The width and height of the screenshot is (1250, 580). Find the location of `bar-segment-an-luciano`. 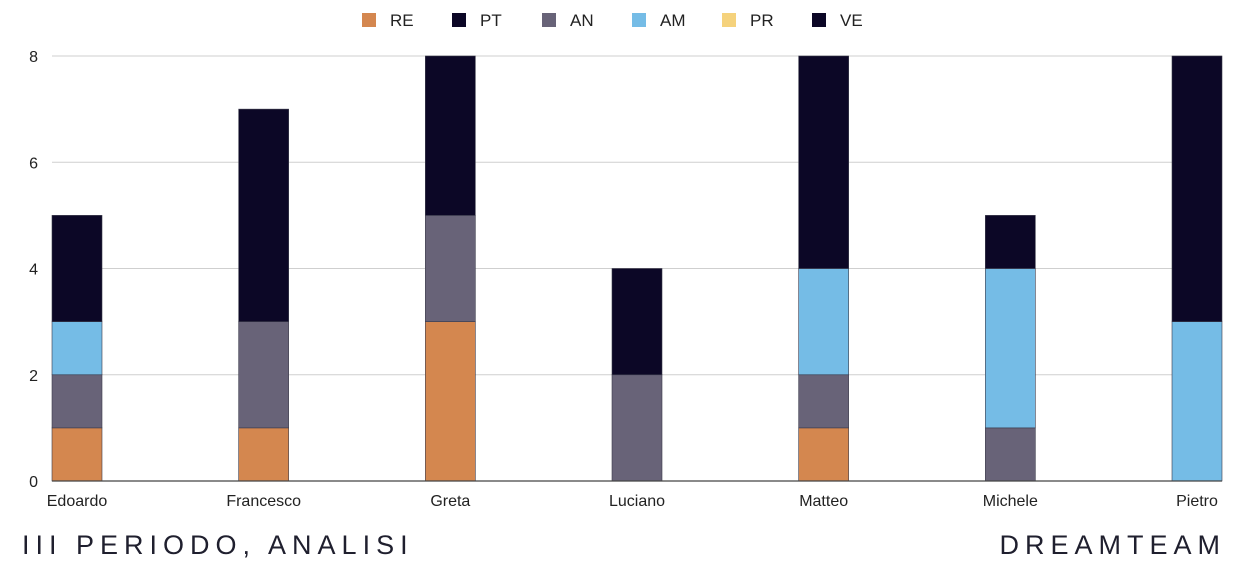

bar-segment-an-luciano is located at coordinates (637, 428).